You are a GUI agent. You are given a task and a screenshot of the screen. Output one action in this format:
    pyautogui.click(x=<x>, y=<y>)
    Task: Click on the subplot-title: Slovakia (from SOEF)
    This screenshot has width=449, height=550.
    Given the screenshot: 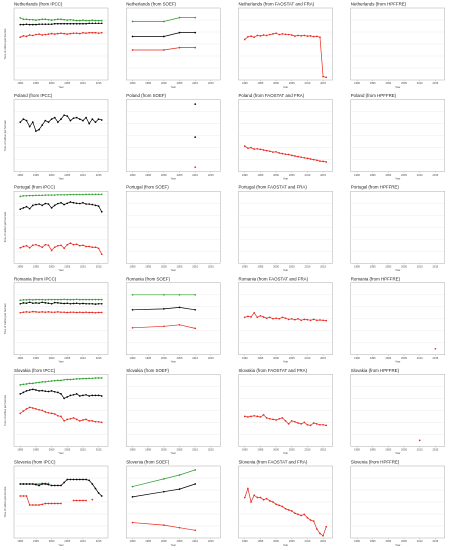 What is the action you would take?
    pyautogui.click(x=147, y=370)
    